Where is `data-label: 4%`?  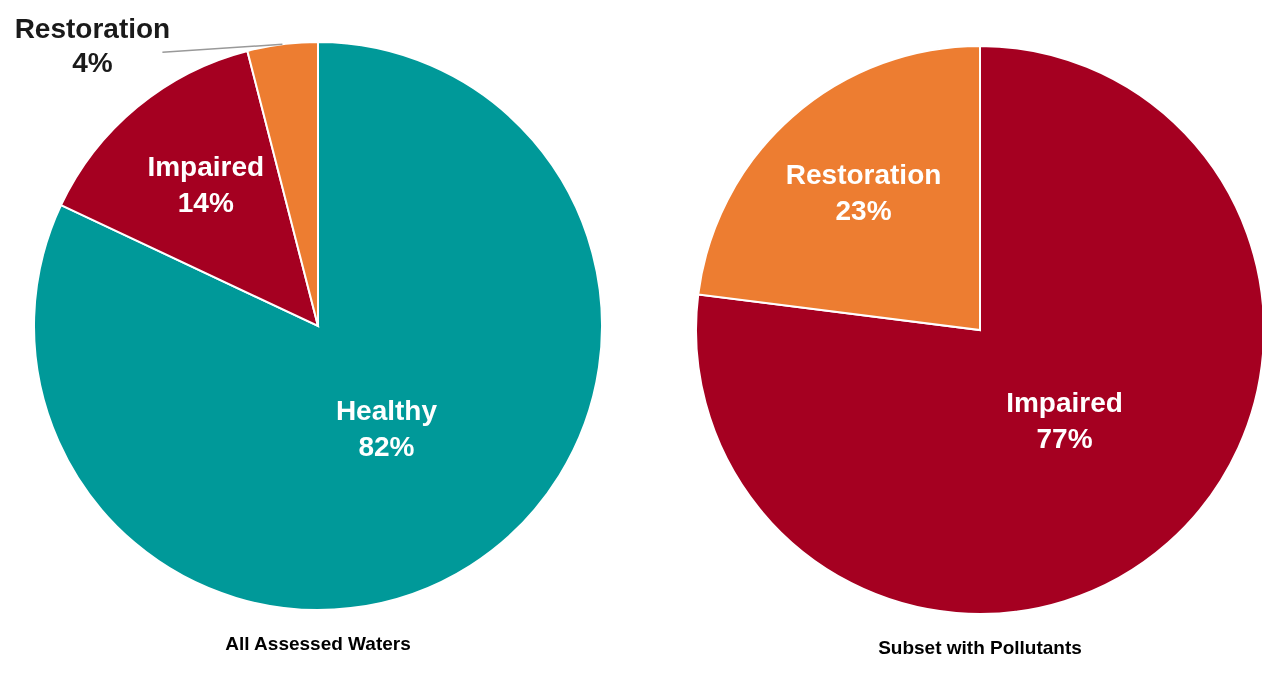 data-label: 4% is located at coordinates (92, 63).